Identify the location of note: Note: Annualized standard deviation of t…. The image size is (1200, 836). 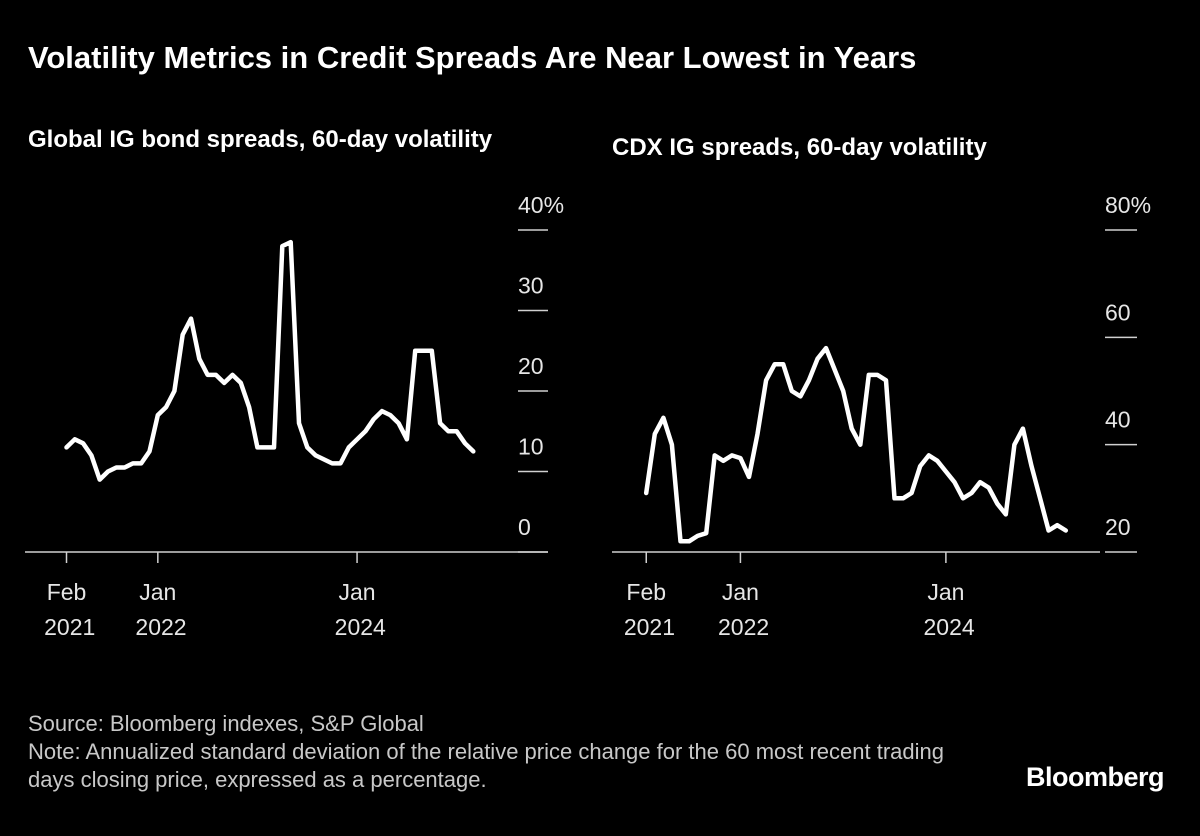
(486, 765).